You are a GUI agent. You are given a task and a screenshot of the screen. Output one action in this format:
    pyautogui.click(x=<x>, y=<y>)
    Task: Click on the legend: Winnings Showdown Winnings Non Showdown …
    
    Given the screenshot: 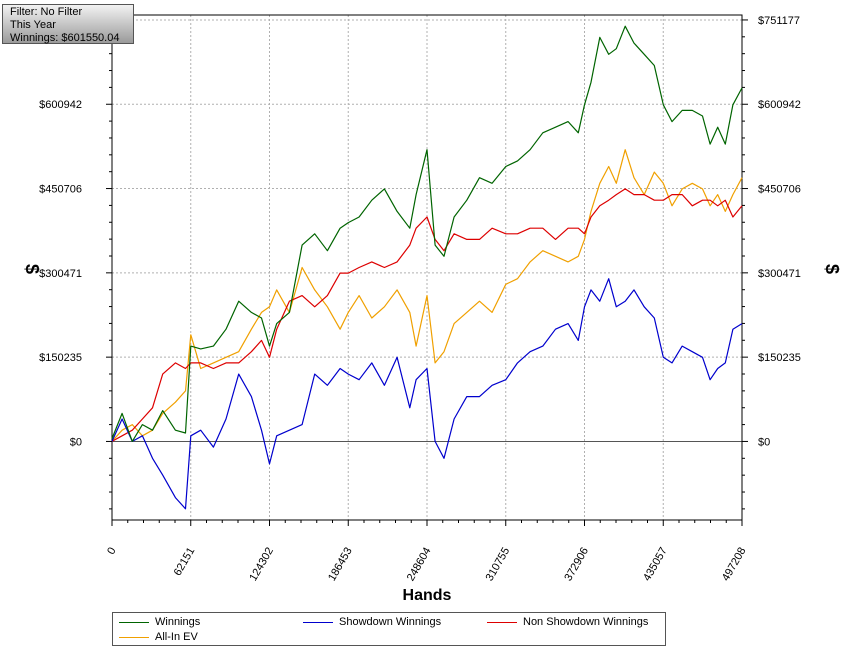 What is the action you would take?
    pyautogui.click(x=389, y=629)
    